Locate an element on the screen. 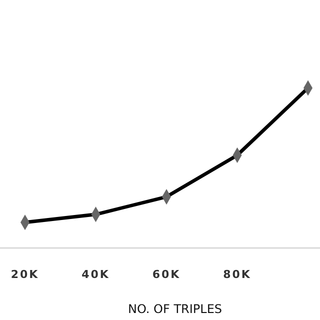 This screenshot has height=320, width=320. x-tick-label: 20K is located at coordinates (25, 274).